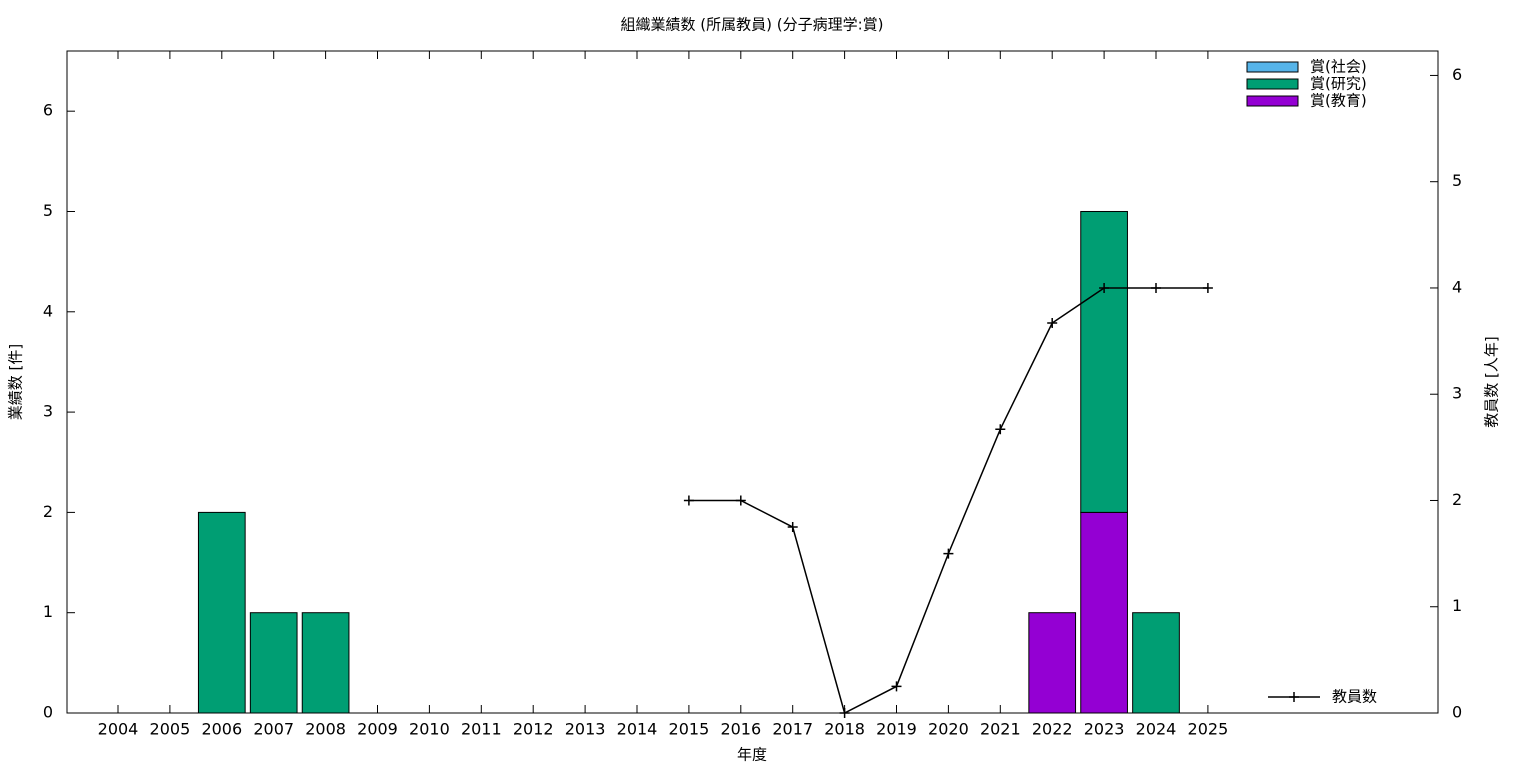 This screenshot has height=768, width=1536. What do you see at coordinates (1457, 286) in the screenshot?
I see `y2-tick-label: 4` at bounding box center [1457, 286].